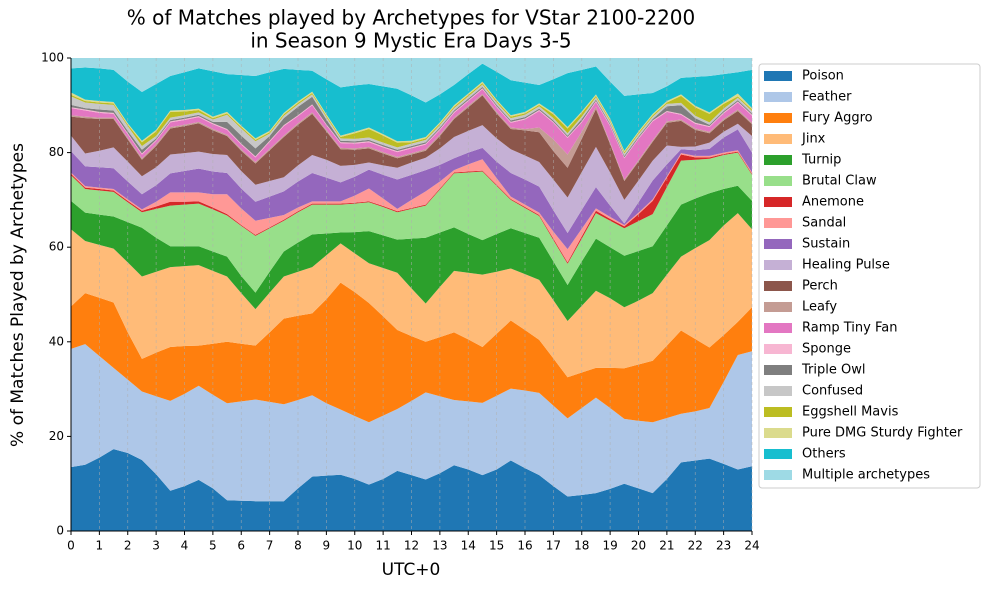 This screenshot has width=989, height=590. What do you see at coordinates (185, 546) in the screenshot?
I see `x-tick-label: 4` at bounding box center [185, 546].